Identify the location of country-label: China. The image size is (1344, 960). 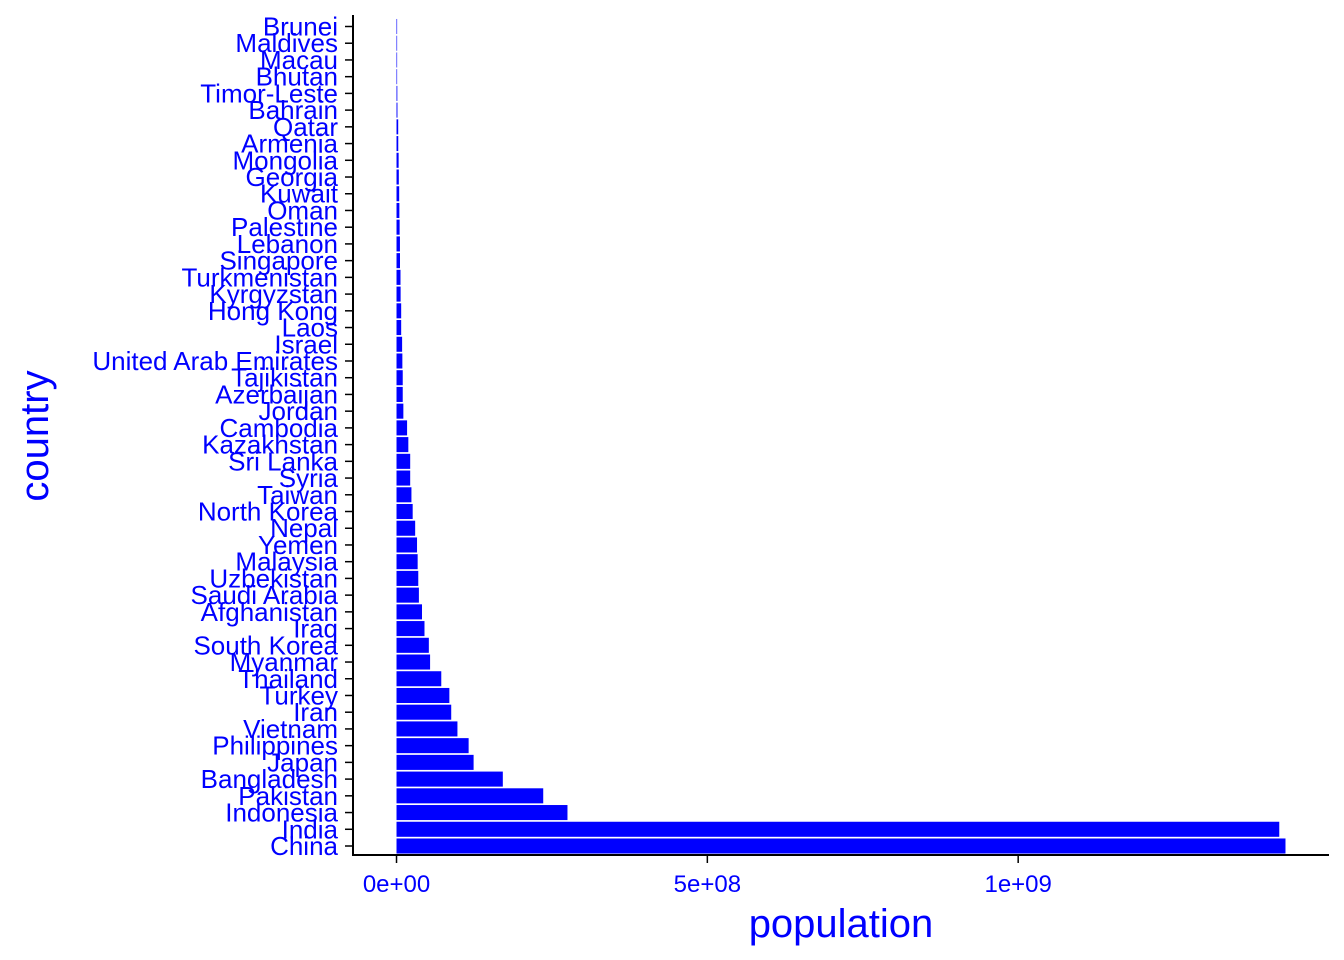
(304, 846).